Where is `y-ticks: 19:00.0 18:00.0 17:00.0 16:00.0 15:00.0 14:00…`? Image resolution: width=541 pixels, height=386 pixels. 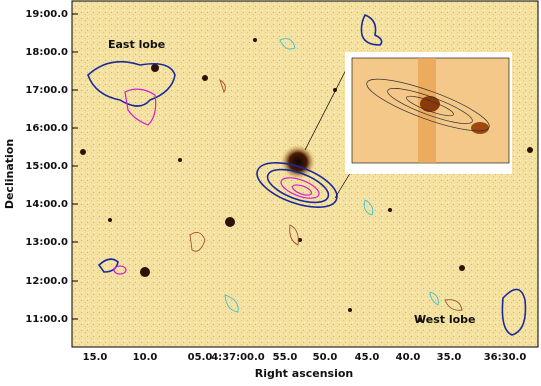 y-ticks: 19:00.0 18:00.0 17:00.0 16:00.0 15:00.0 14:00… is located at coordinates (51, 167).